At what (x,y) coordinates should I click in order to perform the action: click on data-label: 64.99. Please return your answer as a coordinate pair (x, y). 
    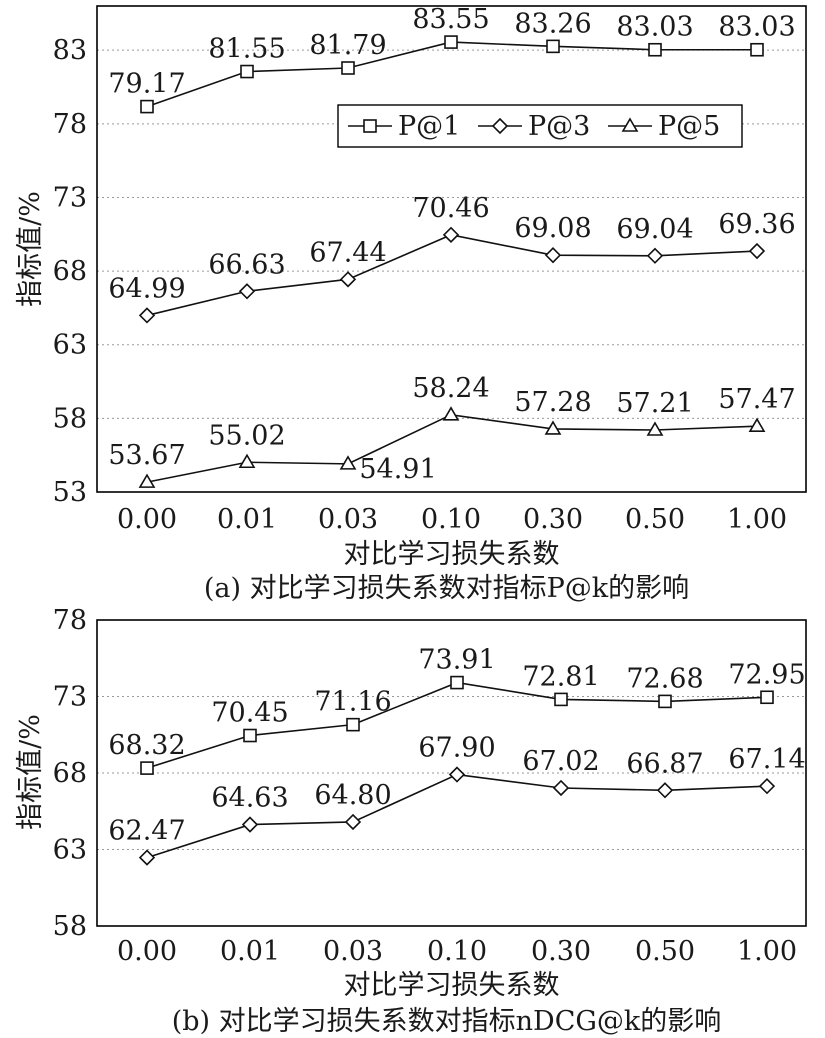
    Looking at the image, I should click on (146, 288).